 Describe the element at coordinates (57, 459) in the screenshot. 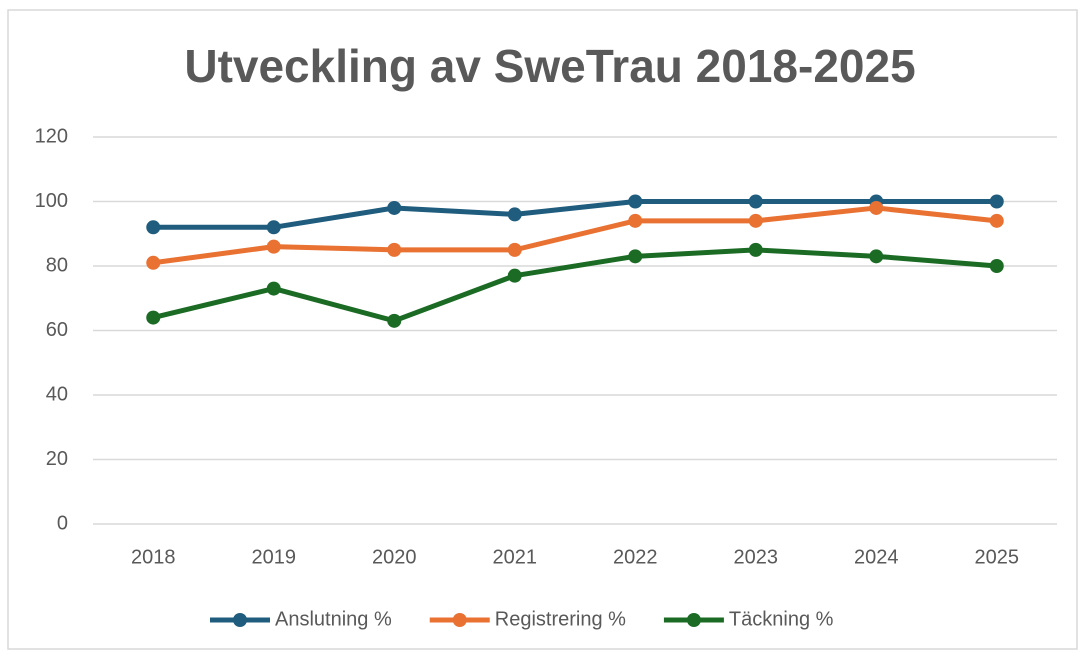

I see `y-tick-label: 20` at that location.